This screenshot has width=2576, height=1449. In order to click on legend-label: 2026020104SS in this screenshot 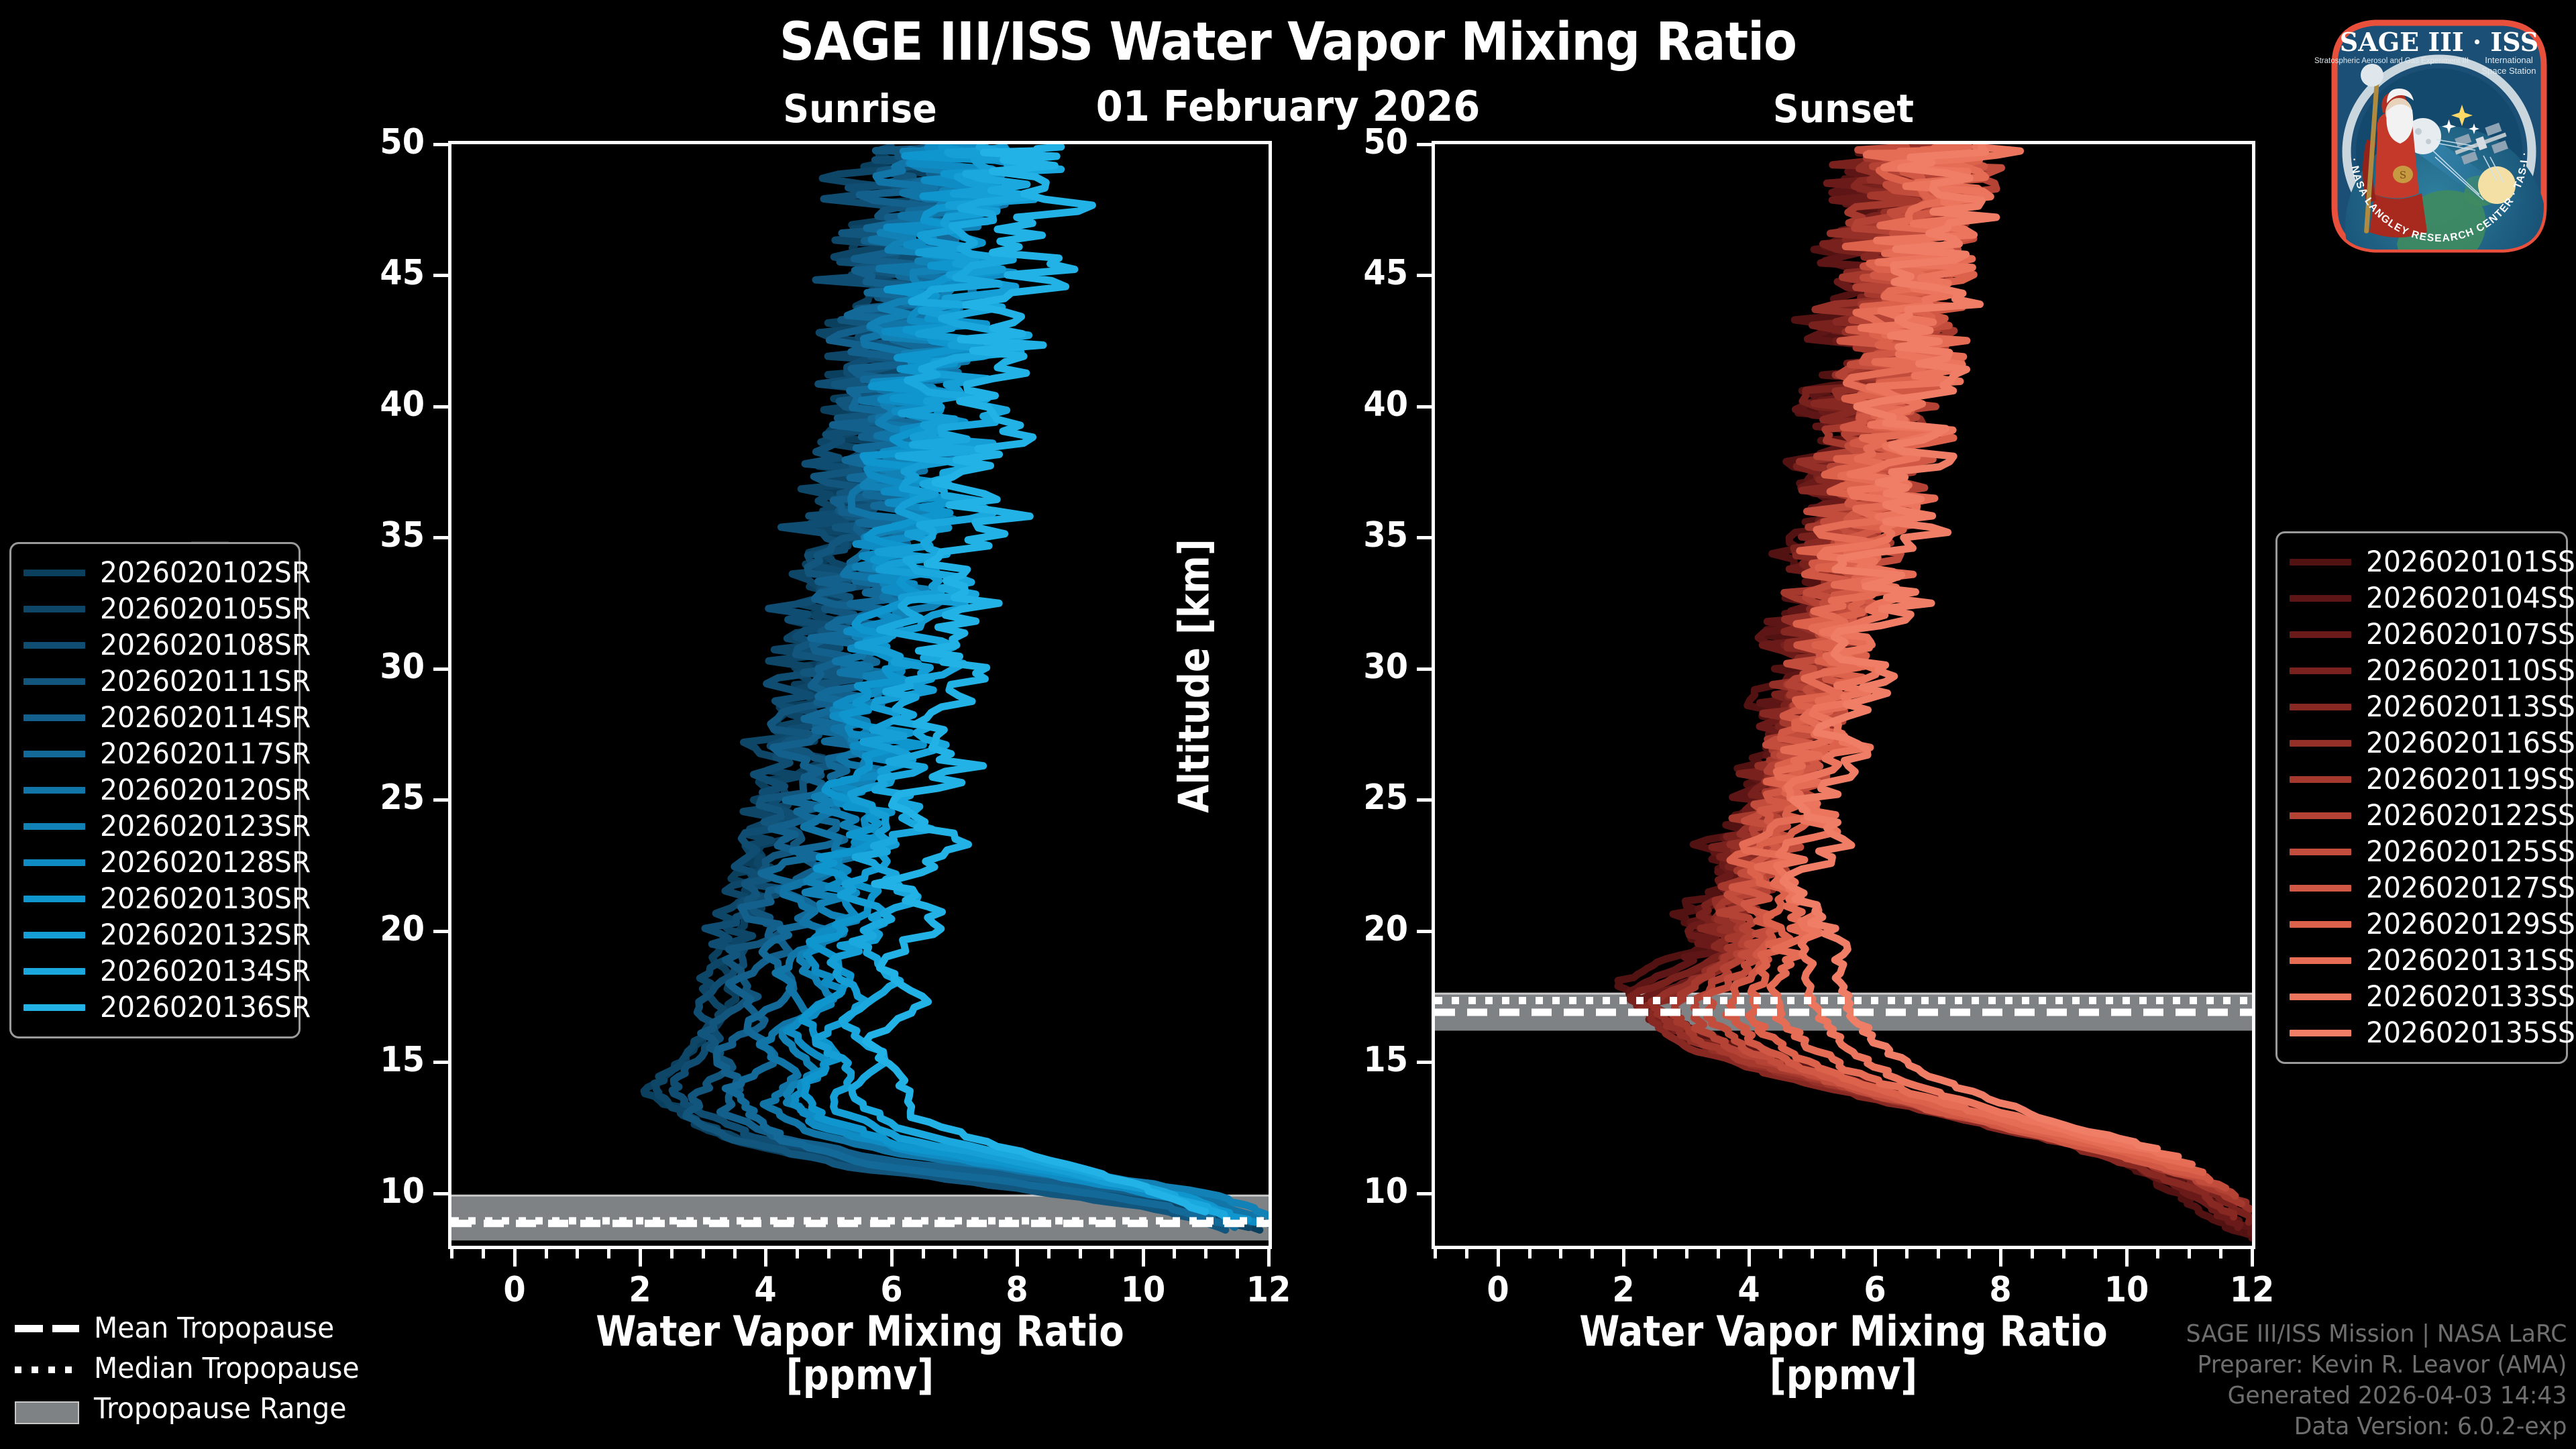, I will do `click(2470, 598)`.